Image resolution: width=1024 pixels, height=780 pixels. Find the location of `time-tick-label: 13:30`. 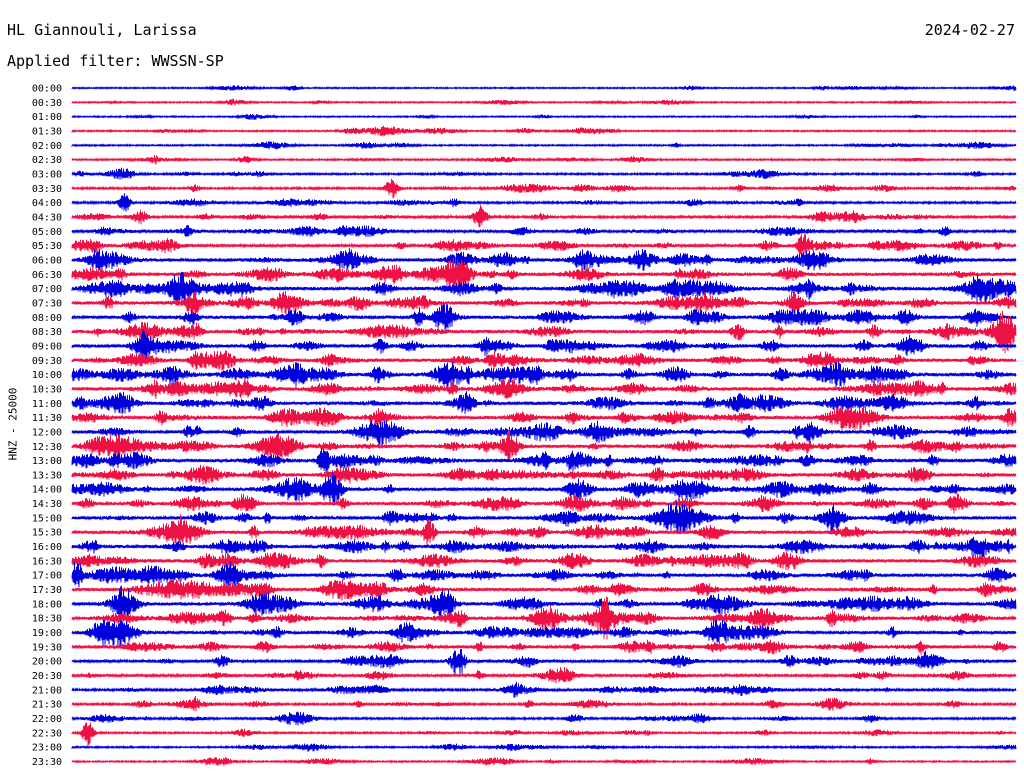

time-tick-label: 13:30 is located at coordinates (47, 475).